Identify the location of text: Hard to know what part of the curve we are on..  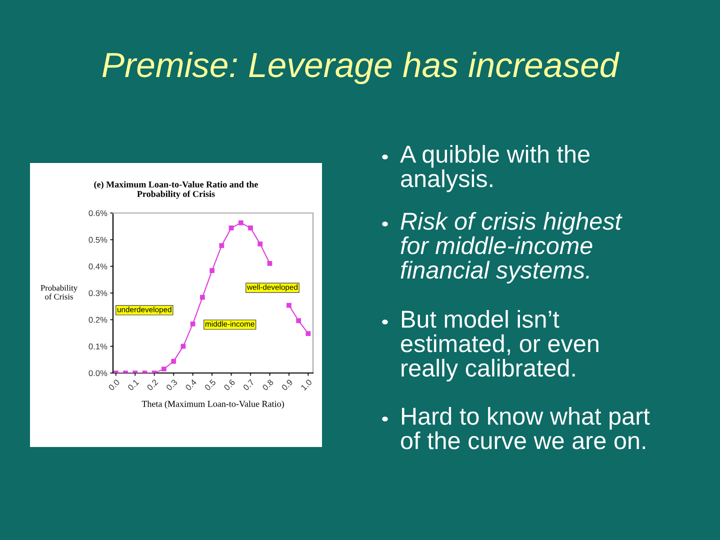
(525, 428).